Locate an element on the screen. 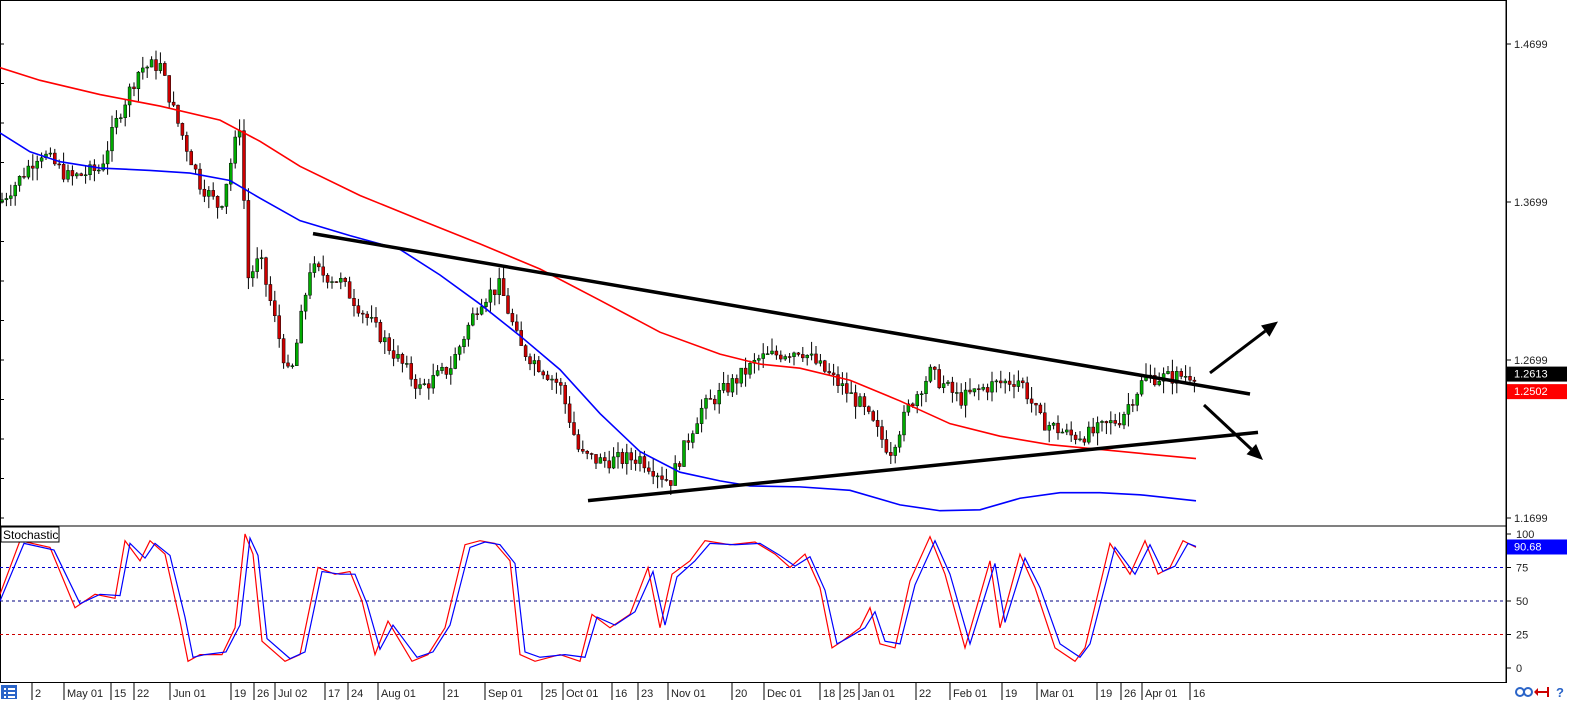 This screenshot has width=1596, height=726. stochastic-line is located at coordinates (598, 598).